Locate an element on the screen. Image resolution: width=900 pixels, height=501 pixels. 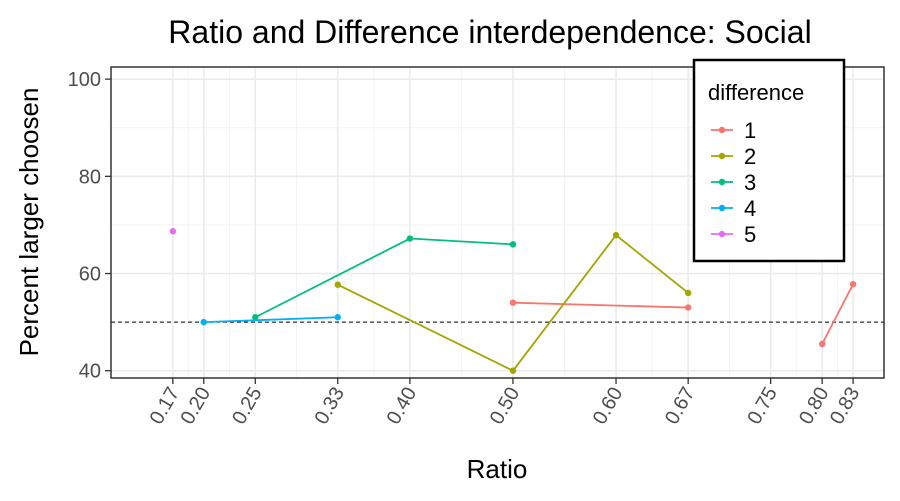
legend-label: 4 is located at coordinates (750, 208).